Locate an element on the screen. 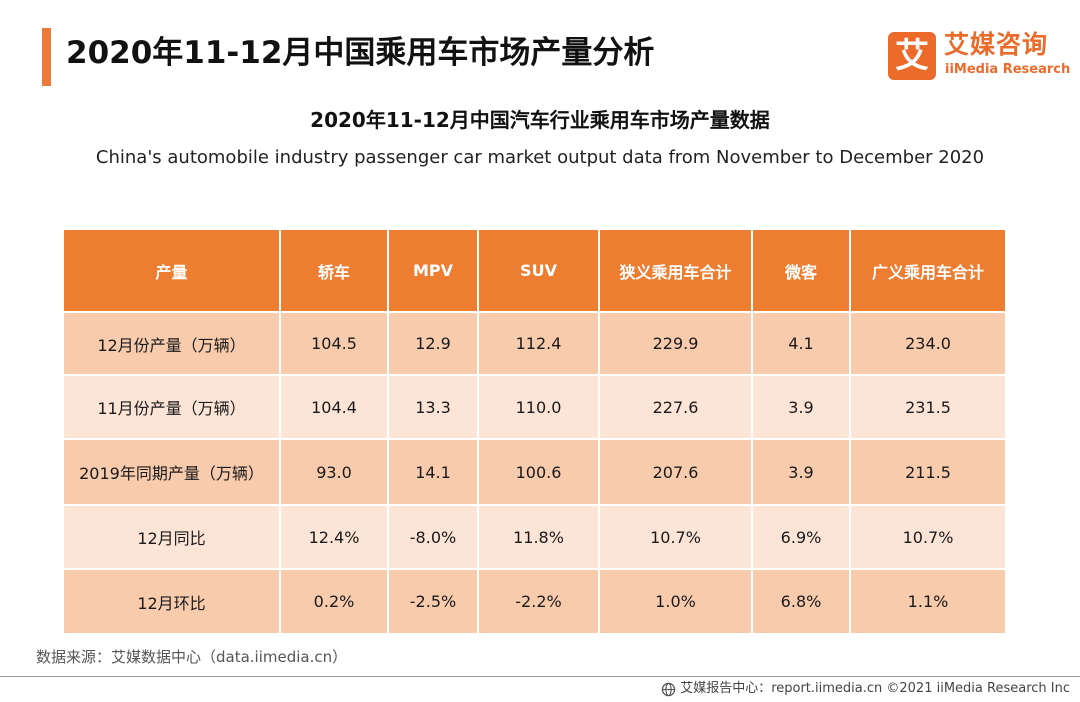 The width and height of the screenshot is (1080, 702). table-cell: 14.1 is located at coordinates (433, 471).